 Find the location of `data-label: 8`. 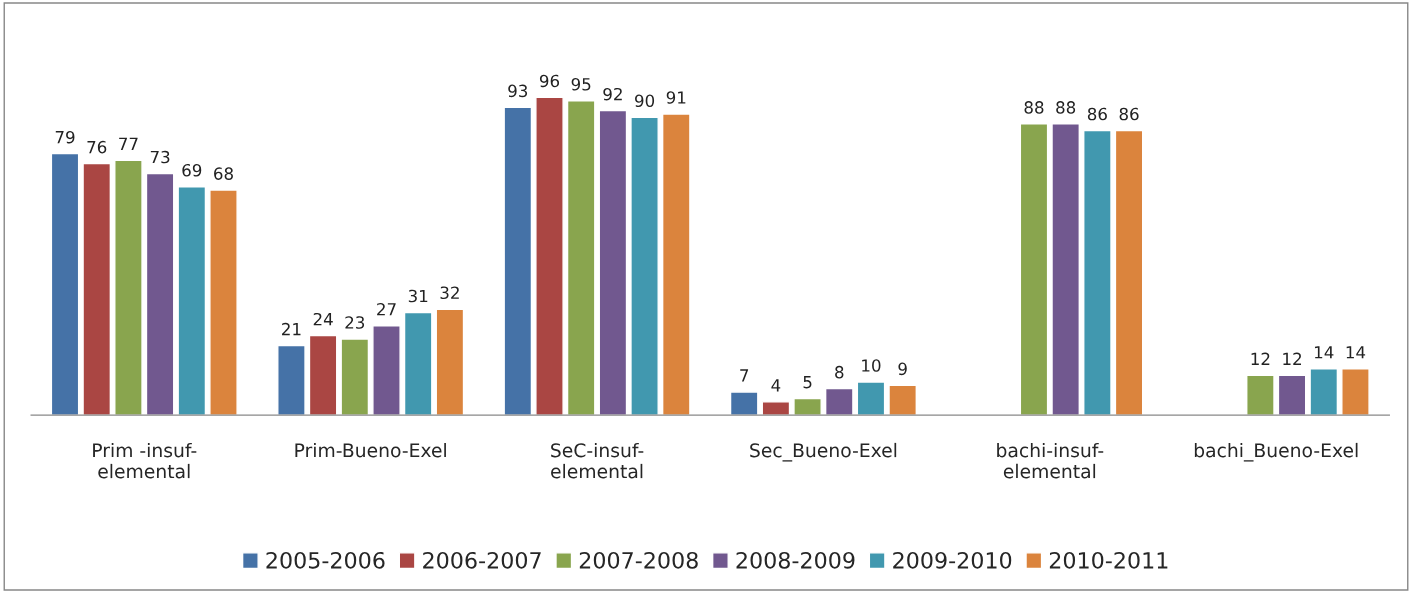

data-label: 8 is located at coordinates (839, 372).